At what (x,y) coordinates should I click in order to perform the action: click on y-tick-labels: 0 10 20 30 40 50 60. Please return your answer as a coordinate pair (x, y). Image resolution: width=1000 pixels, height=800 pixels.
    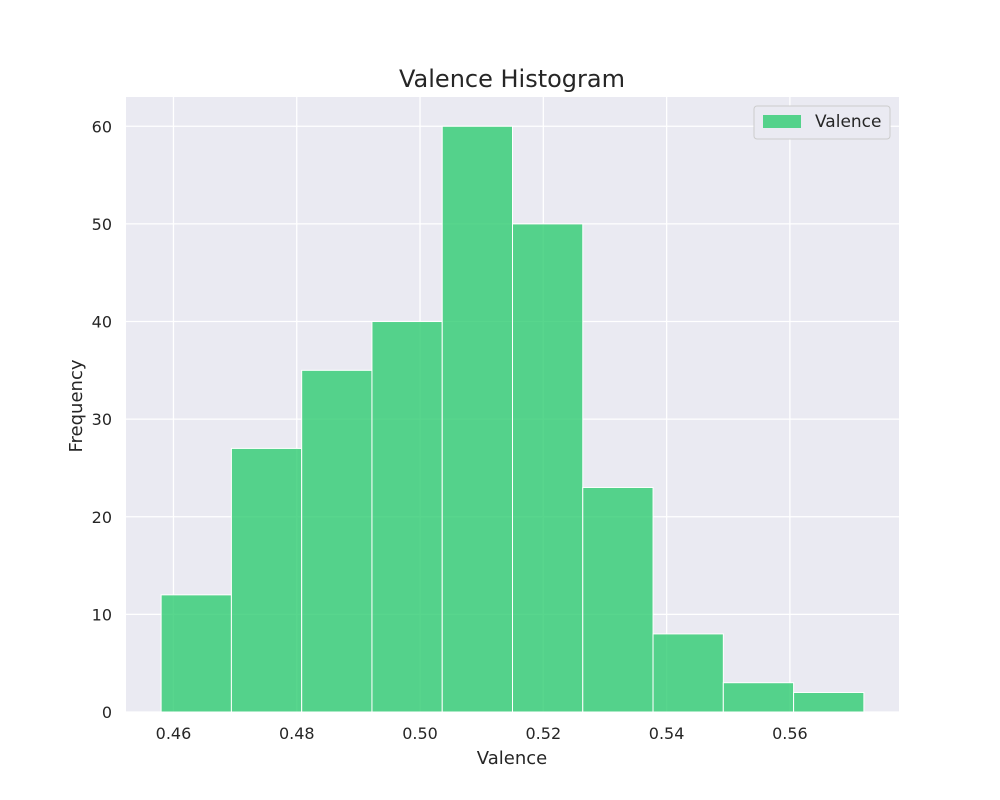
    Looking at the image, I should click on (102, 419).